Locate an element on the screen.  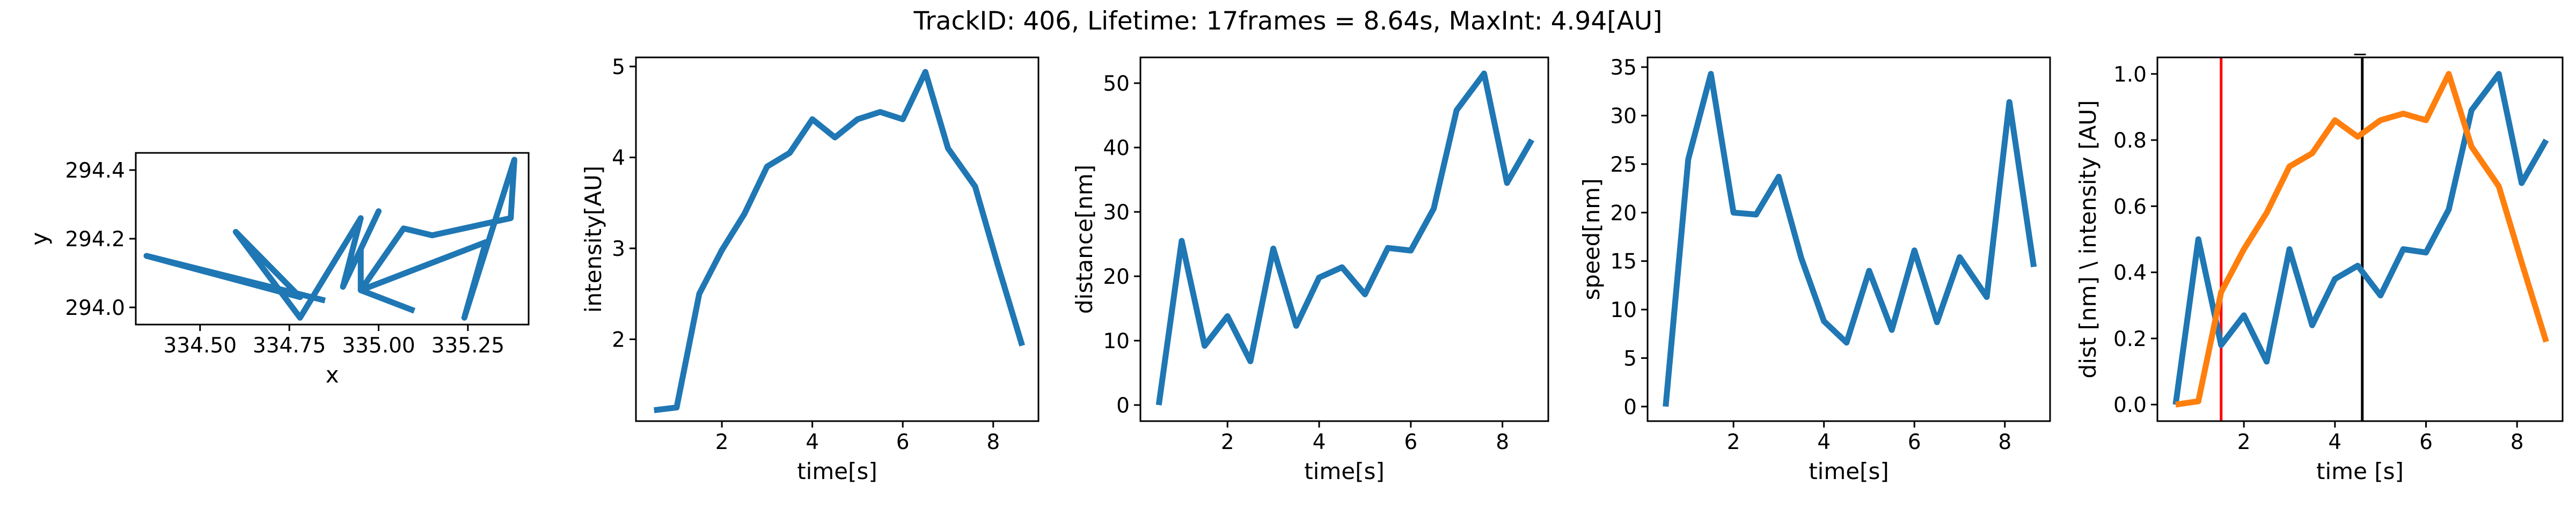
x-tick-label: 334.75 is located at coordinates (289, 346).